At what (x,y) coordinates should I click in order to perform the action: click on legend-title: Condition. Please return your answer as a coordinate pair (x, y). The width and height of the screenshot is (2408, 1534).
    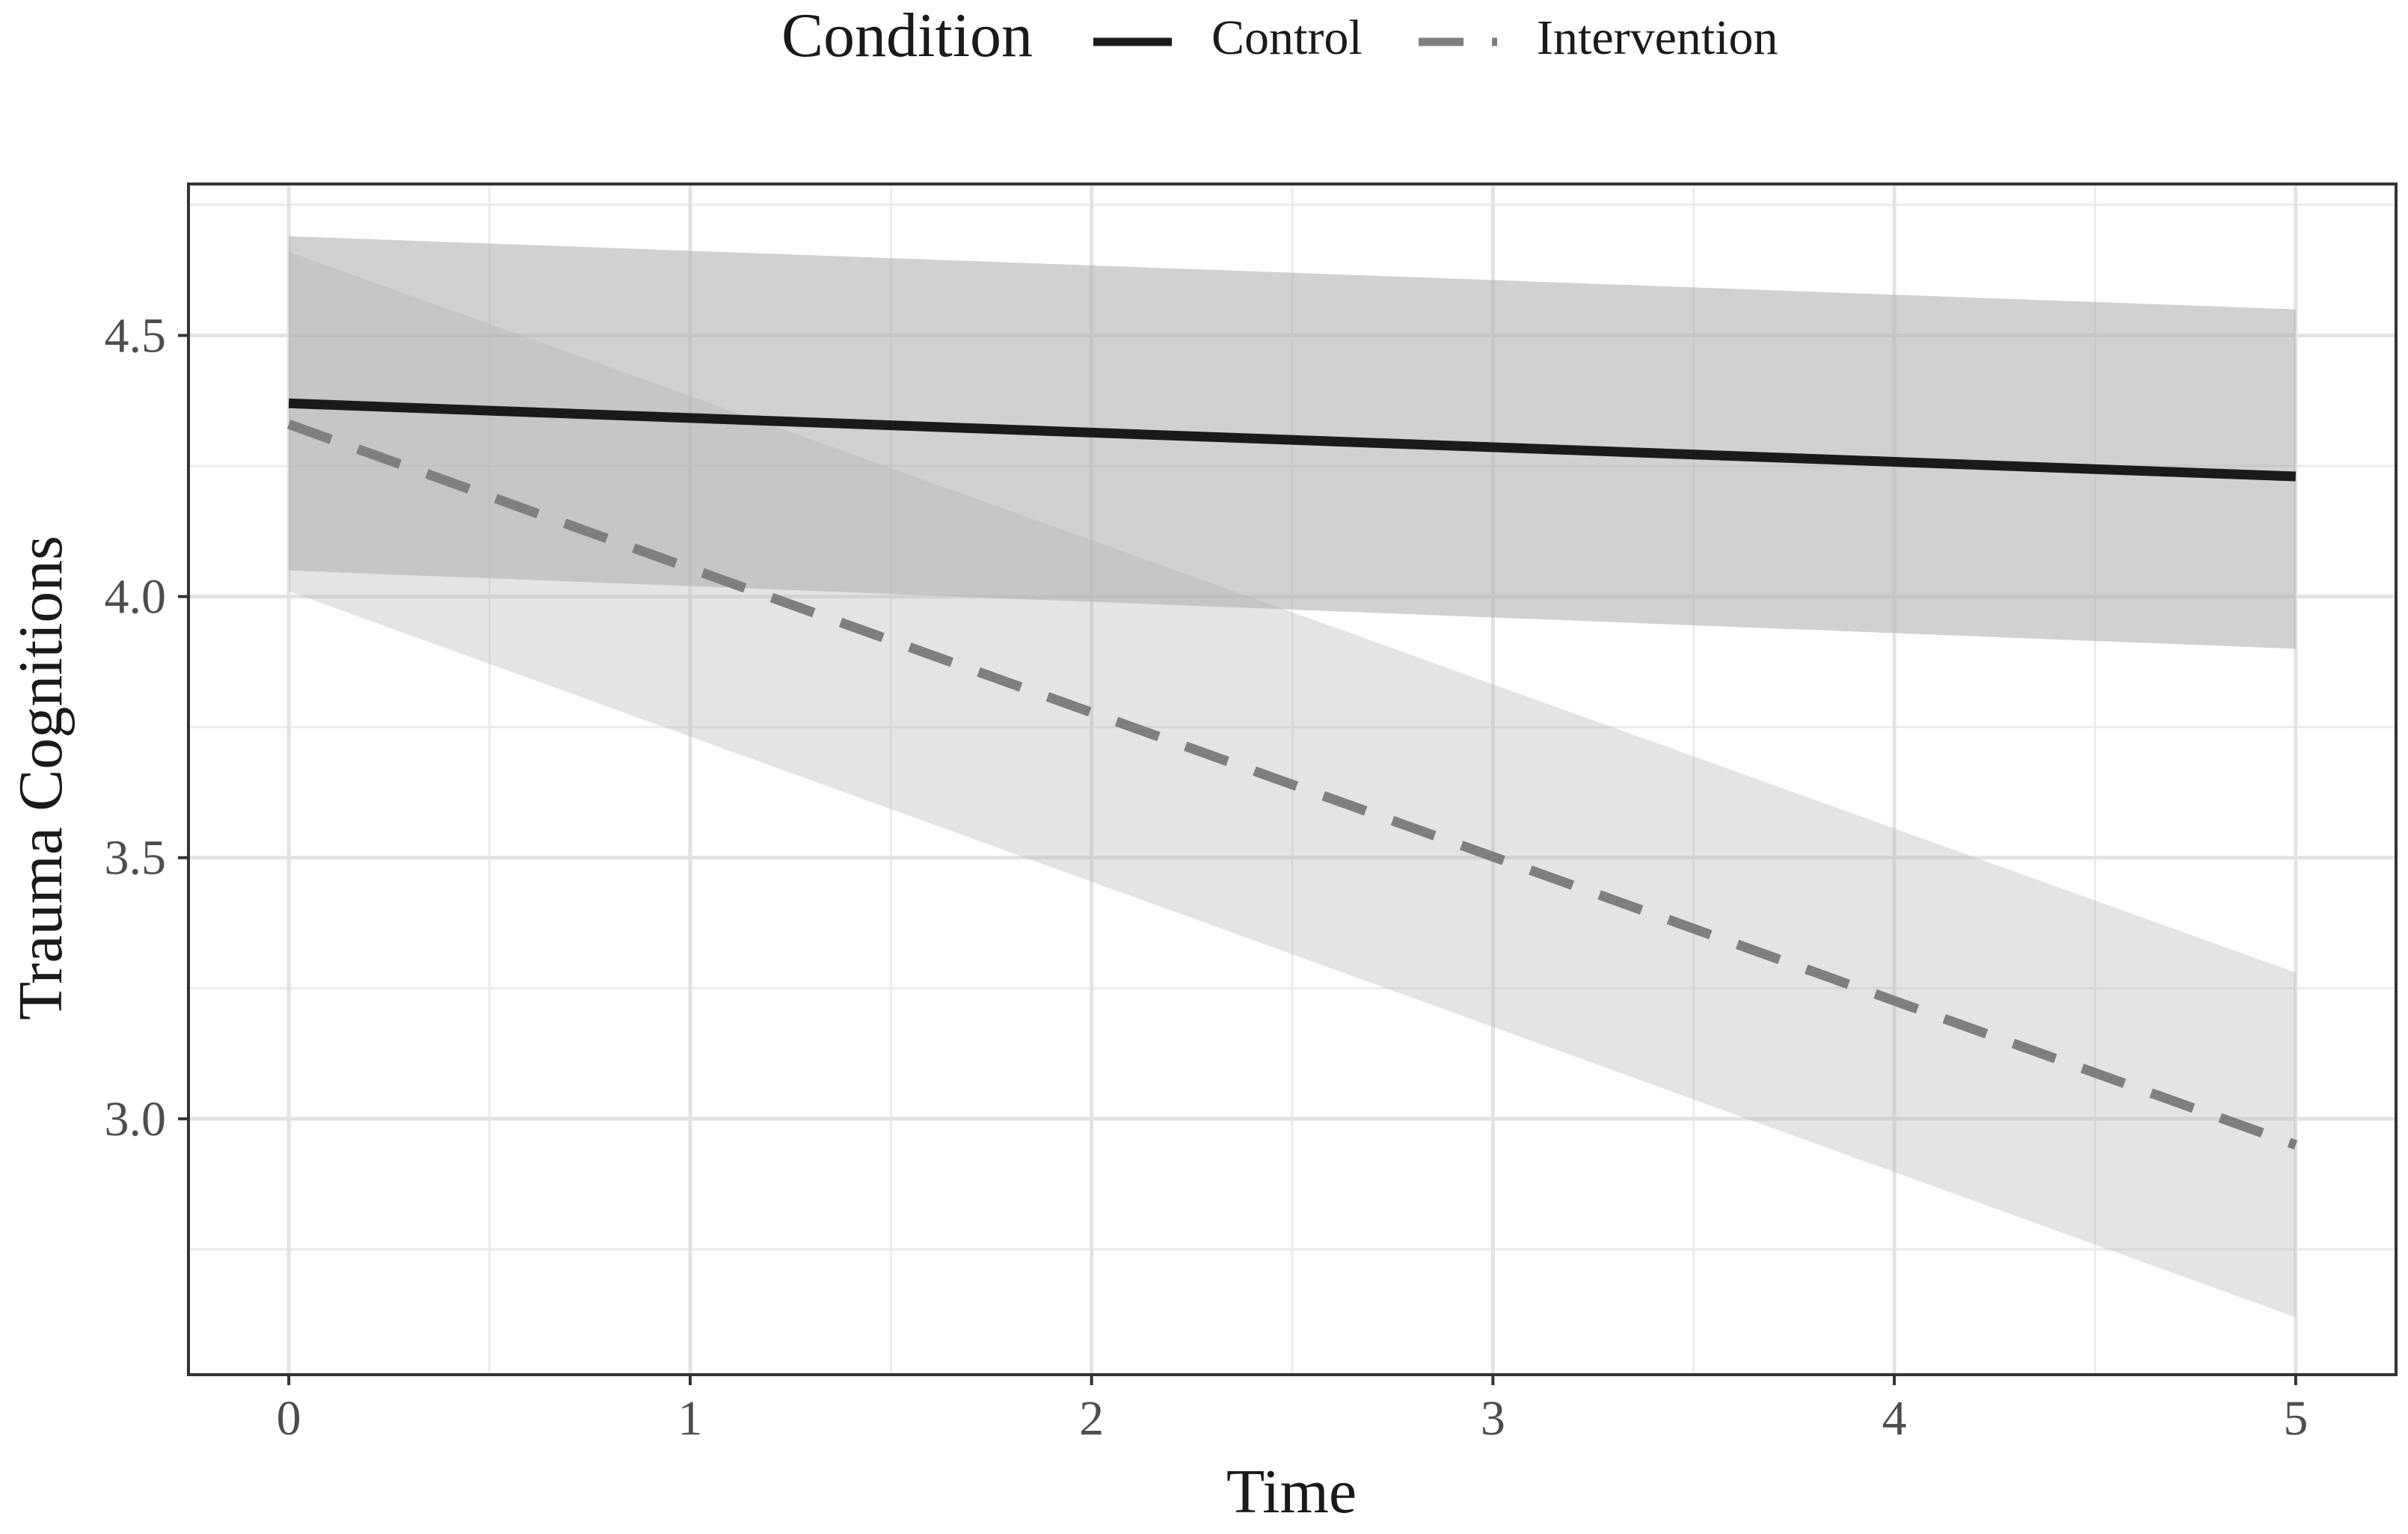
    Looking at the image, I should click on (907, 35).